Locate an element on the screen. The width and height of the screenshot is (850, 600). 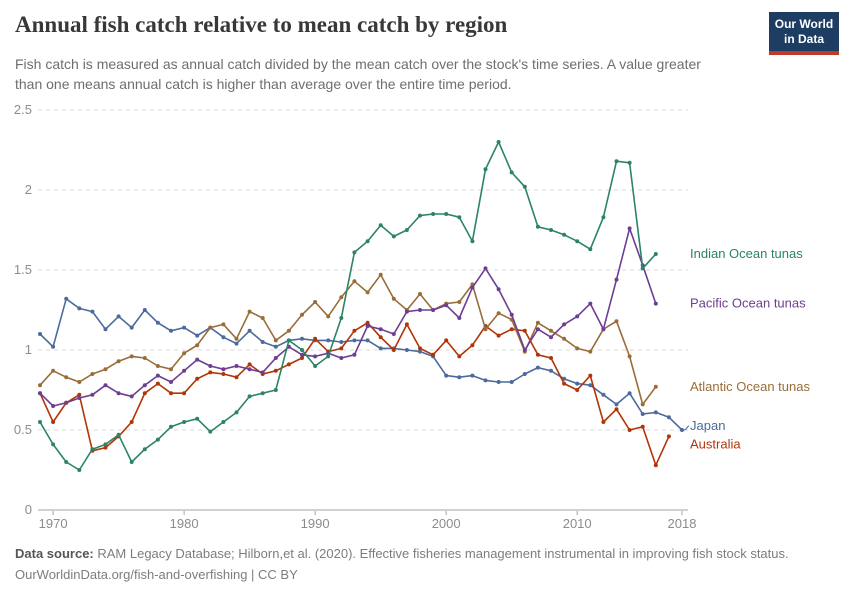
series-label-pacific-ocean-tunas: Pacific Ocean tunas is located at coordinates (748, 303).